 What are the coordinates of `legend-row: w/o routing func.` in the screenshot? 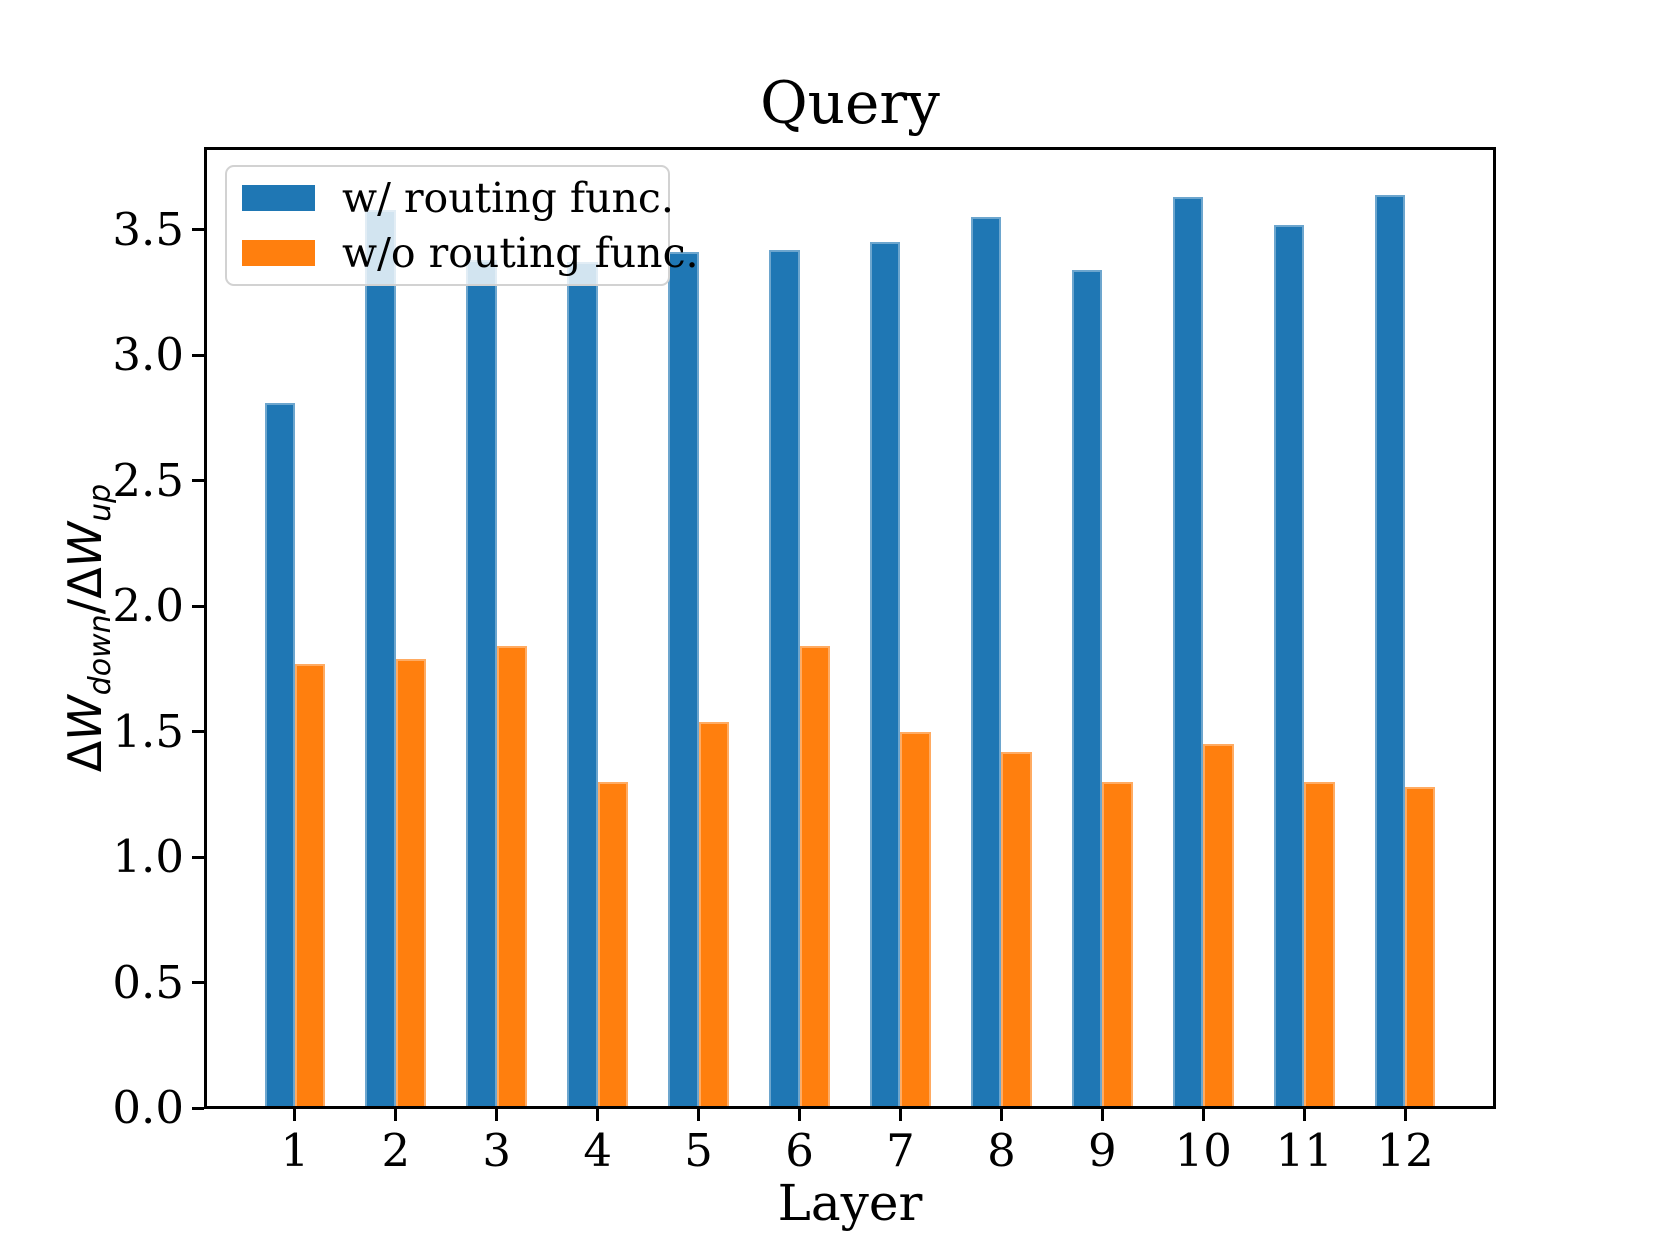 It's located at (470, 253).